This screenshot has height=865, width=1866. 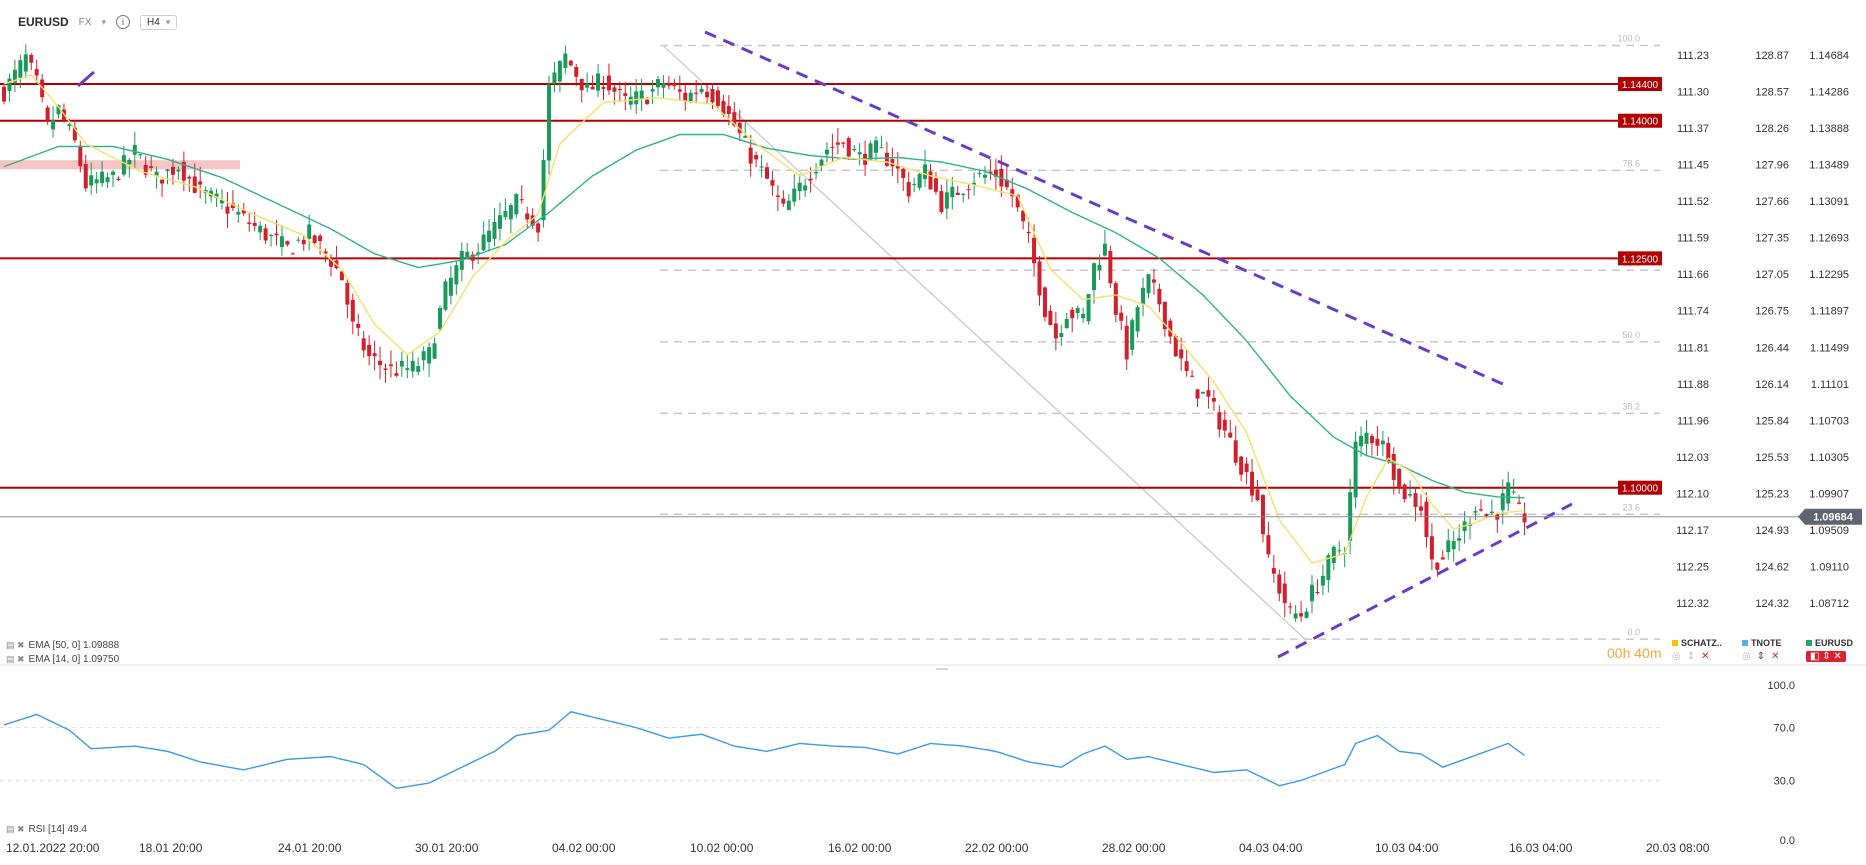 I want to click on fib-level-label: 50.0, so click(x=1631, y=335).